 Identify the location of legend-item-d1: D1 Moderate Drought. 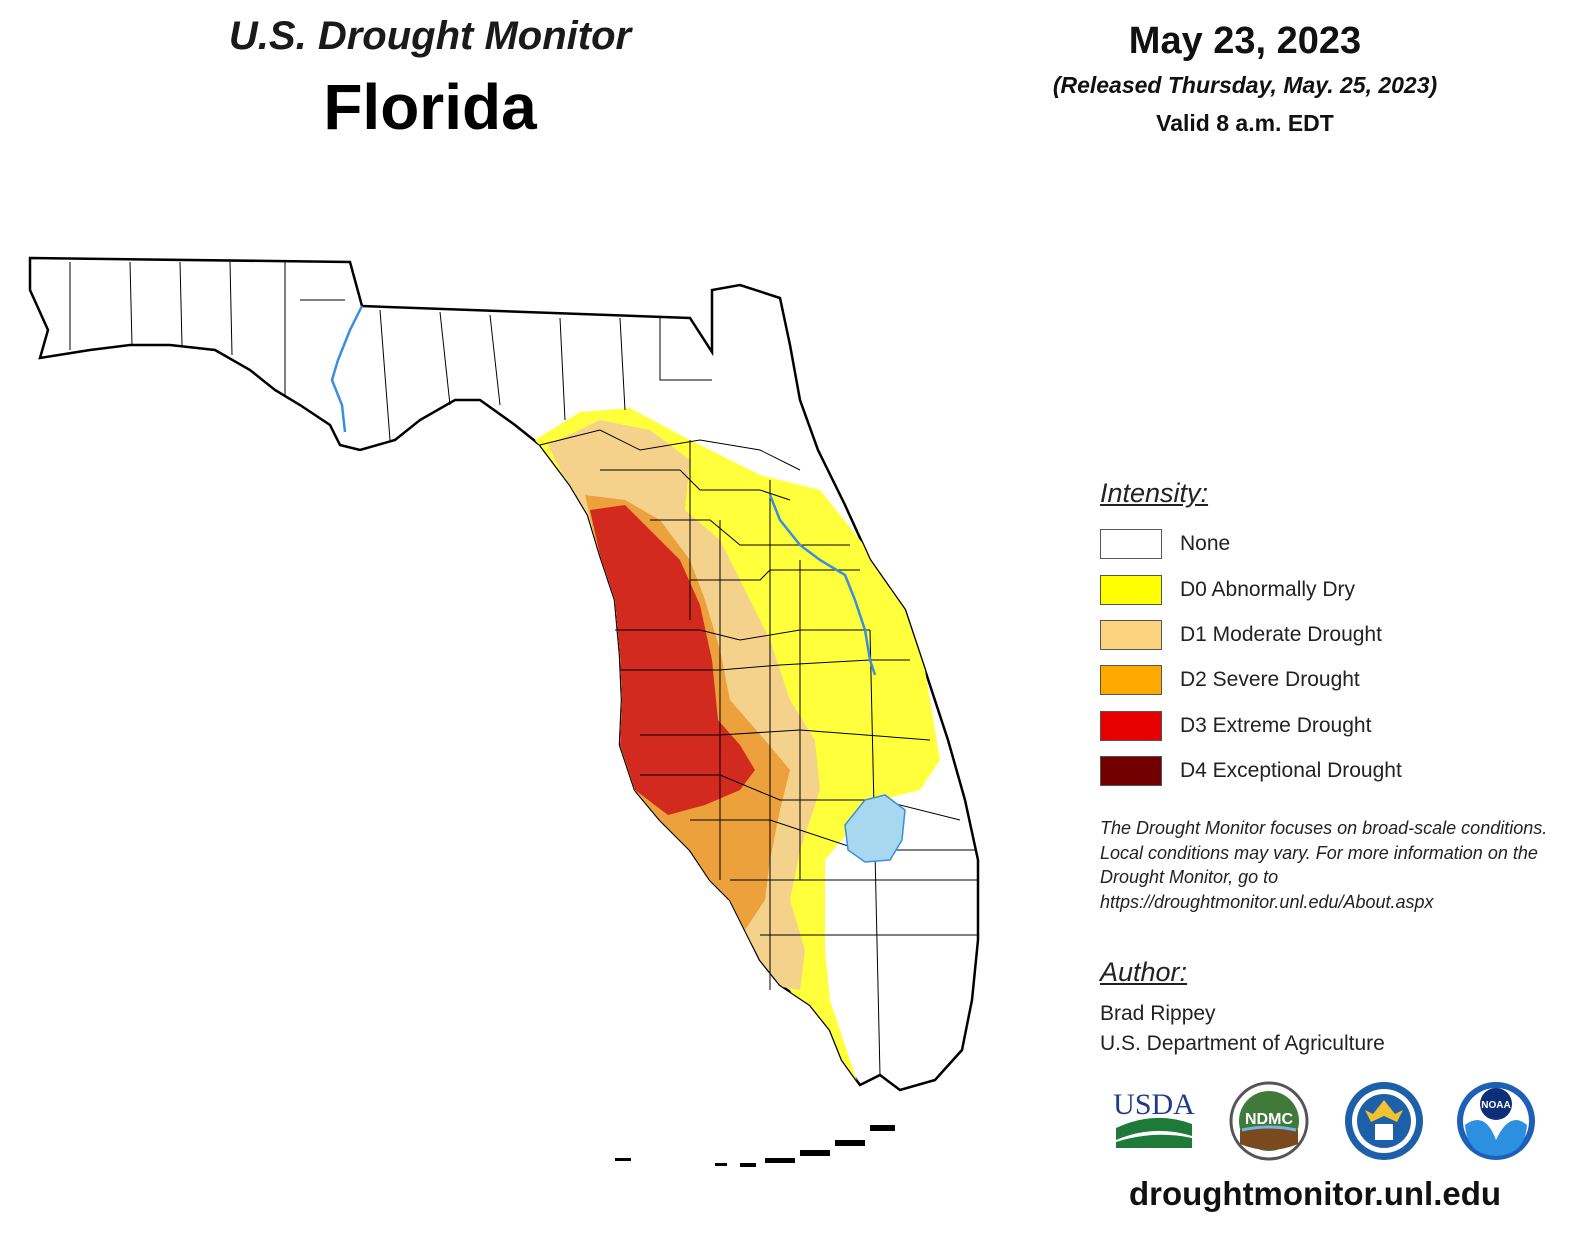
(1241, 635).